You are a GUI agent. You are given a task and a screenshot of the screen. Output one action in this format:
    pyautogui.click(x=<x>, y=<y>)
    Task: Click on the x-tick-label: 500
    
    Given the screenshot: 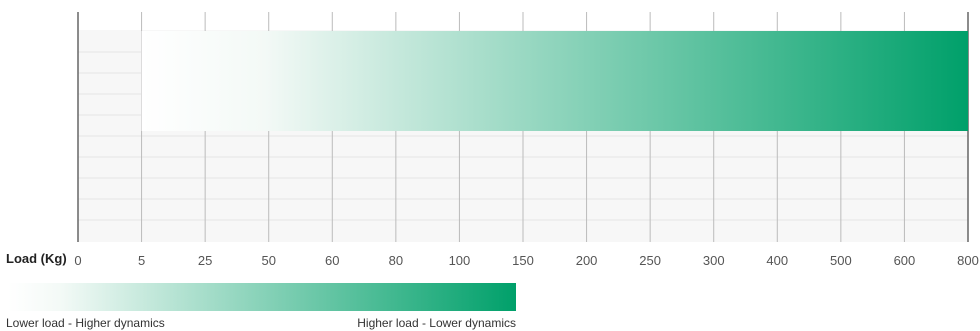 What is the action you would take?
    pyautogui.click(x=841, y=260)
    